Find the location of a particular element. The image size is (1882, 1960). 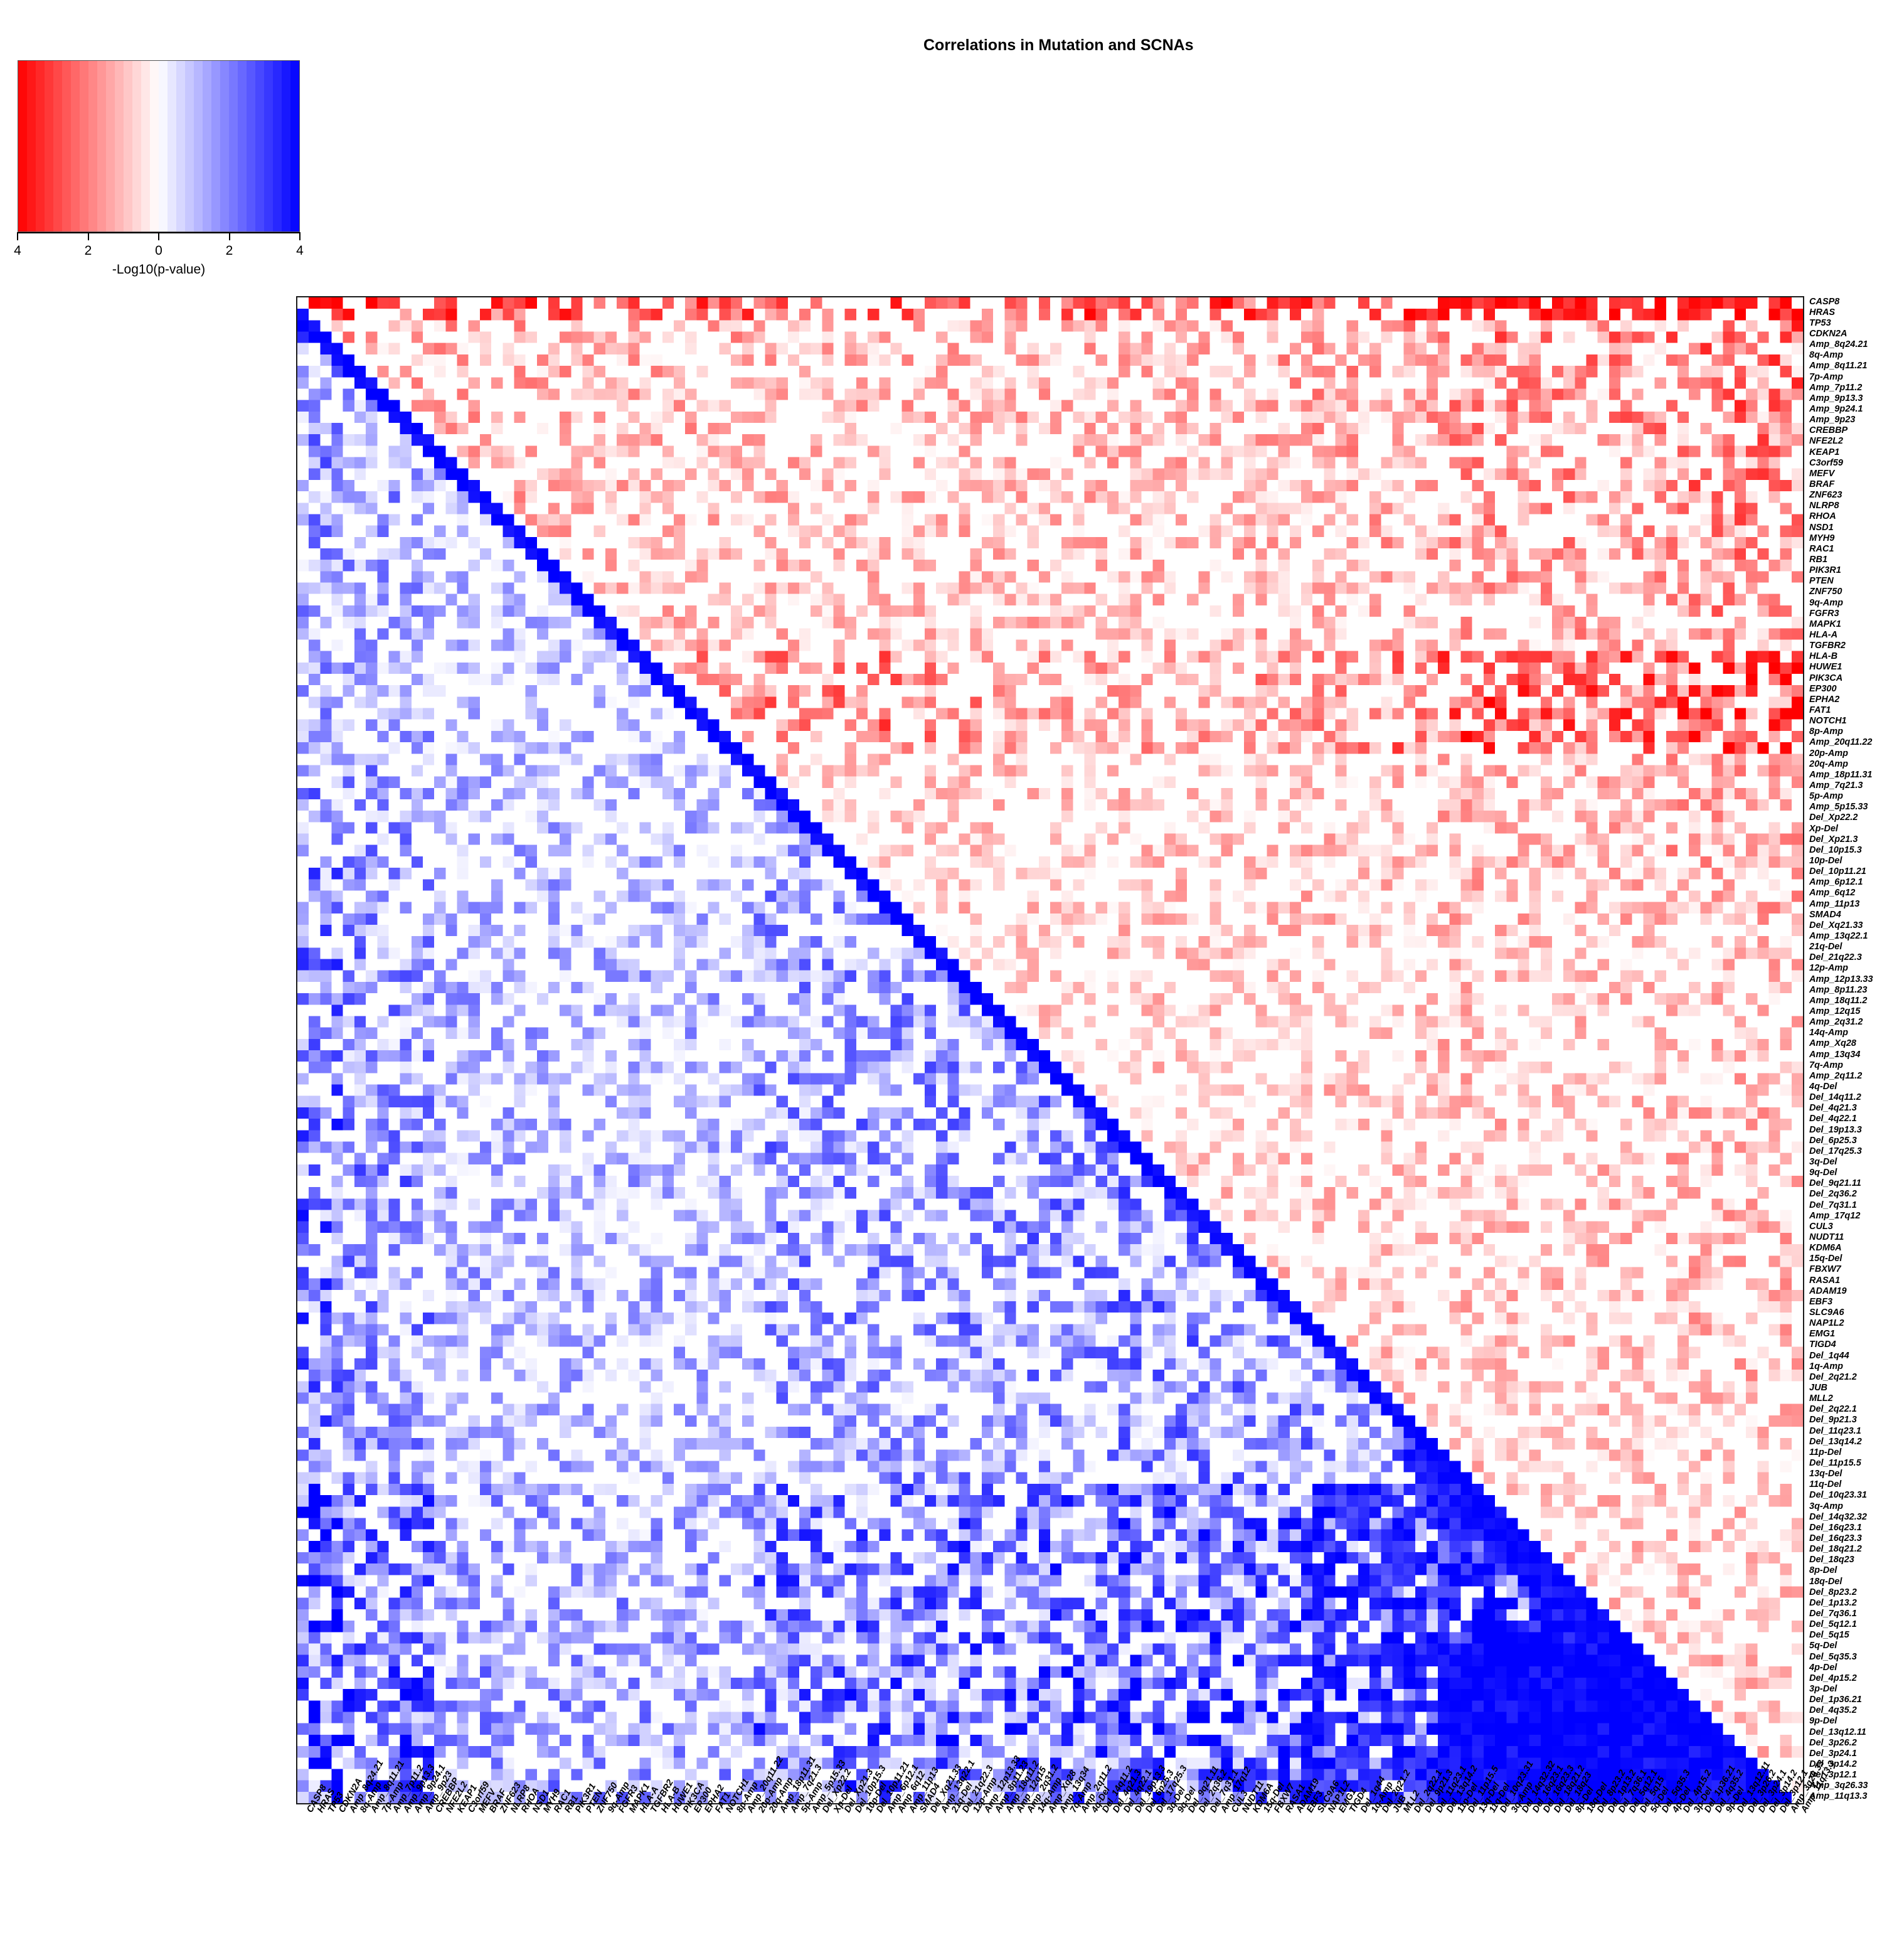

row-label: ADAM19 is located at coordinates (1828, 1291).